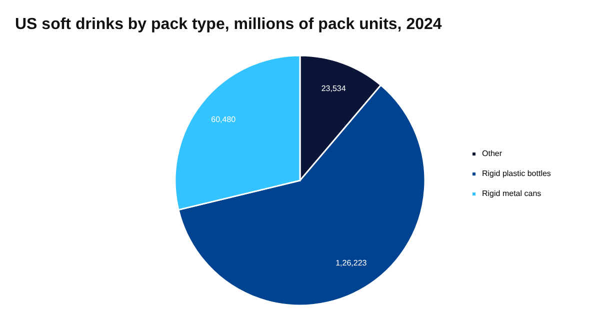 This screenshot has width=600, height=321. What do you see at coordinates (492, 153) in the screenshot?
I see `legend-label: Other` at bounding box center [492, 153].